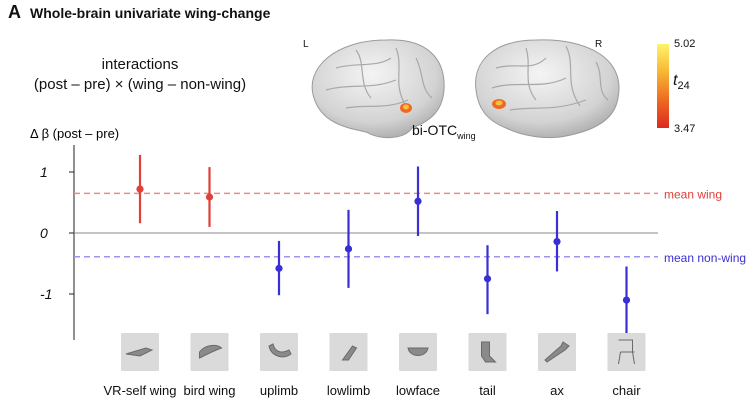  Describe the element at coordinates (74, 133) in the screenshot. I see `y-axis-title: Δ β (post – pre)` at that location.